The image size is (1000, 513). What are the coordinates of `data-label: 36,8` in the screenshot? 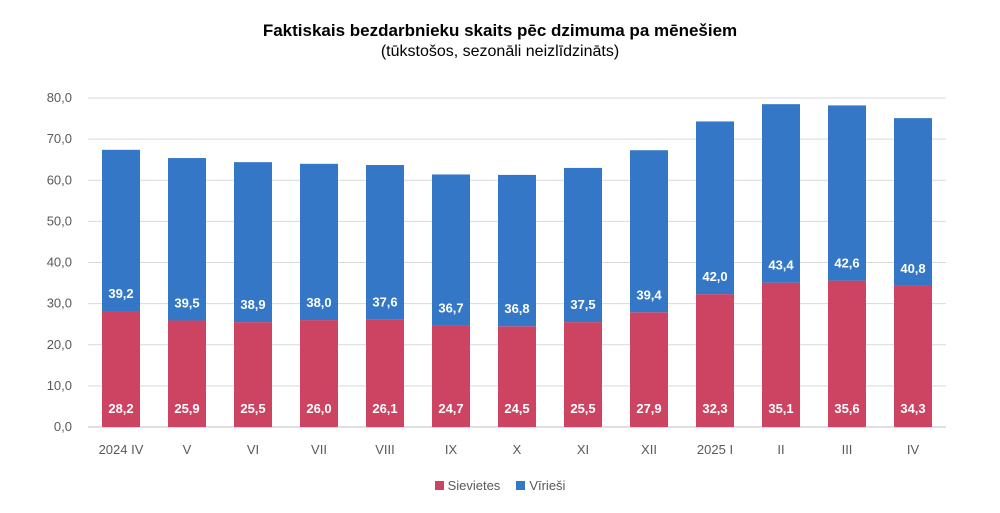 It's located at (516, 308).